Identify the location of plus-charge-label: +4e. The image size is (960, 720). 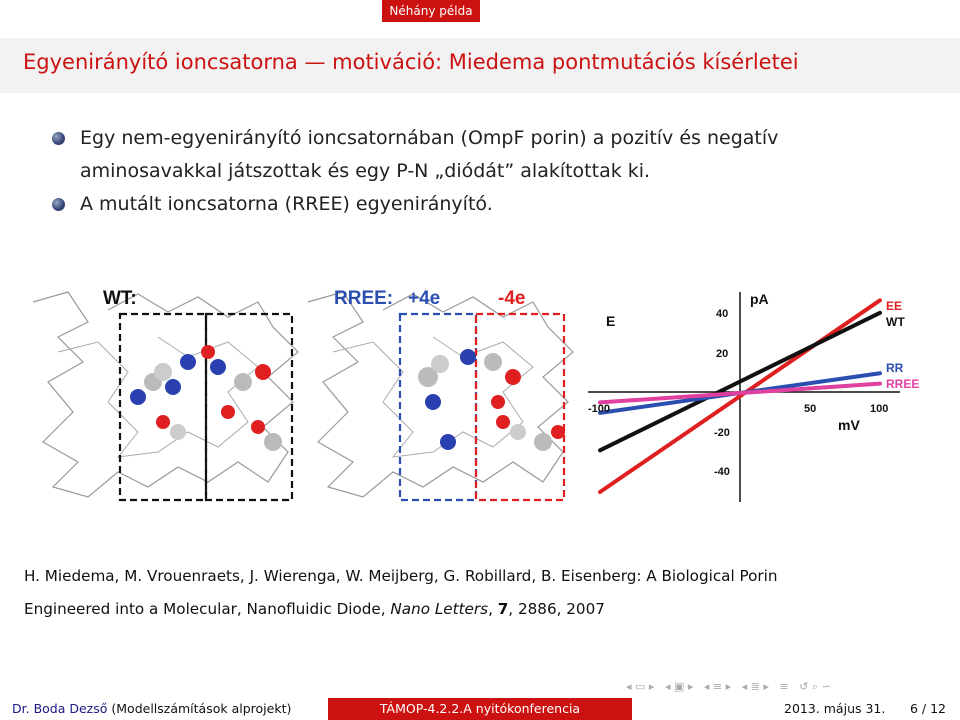
(424, 298).